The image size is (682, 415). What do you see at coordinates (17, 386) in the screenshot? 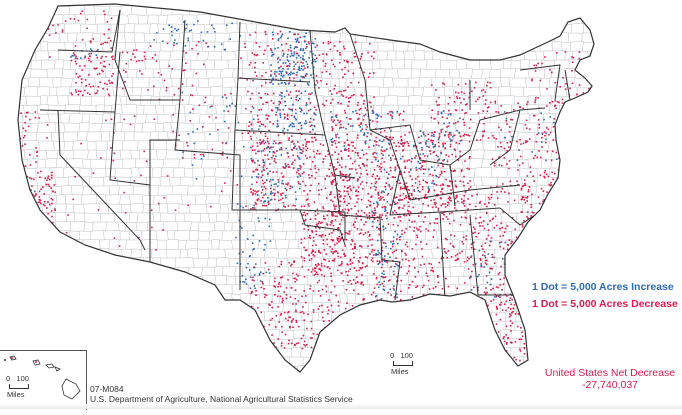
I see `hawaii-scale-bar: 0 100 Miles` at bounding box center [17, 386].